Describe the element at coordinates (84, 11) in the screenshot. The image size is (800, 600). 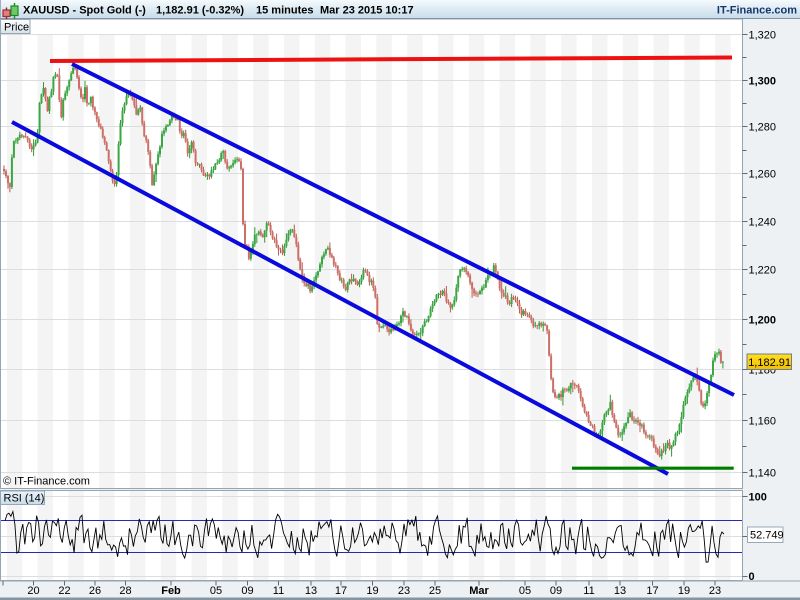
I see `svg-text: XAUUSD - Spot Gold (-)` at that location.